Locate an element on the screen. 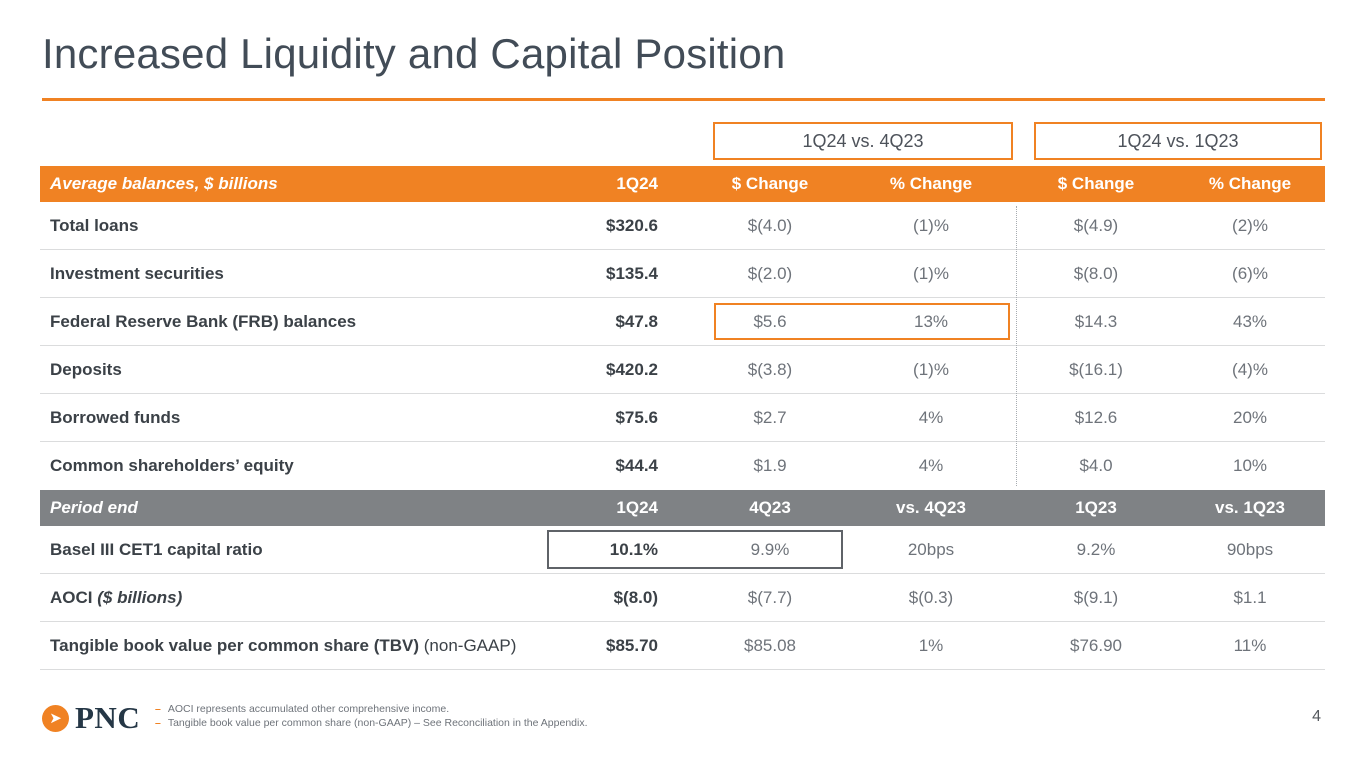 The width and height of the screenshot is (1365, 768). cell-dollar-change-1q23: $(8.0) is located at coordinates (1096, 273).